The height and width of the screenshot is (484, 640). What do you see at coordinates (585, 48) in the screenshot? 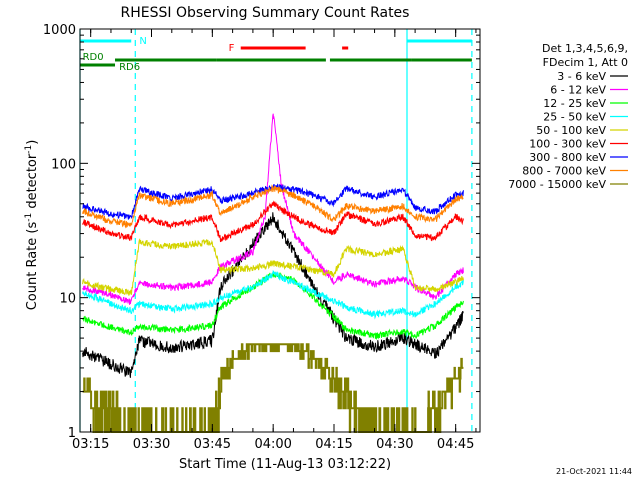
I see `legend-header-1: Det 1,3,4,5,6,9,` at bounding box center [585, 48].